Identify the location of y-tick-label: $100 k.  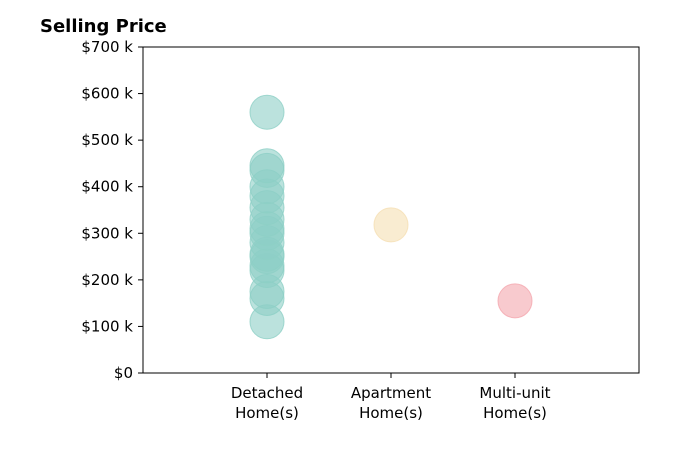
(107, 326).